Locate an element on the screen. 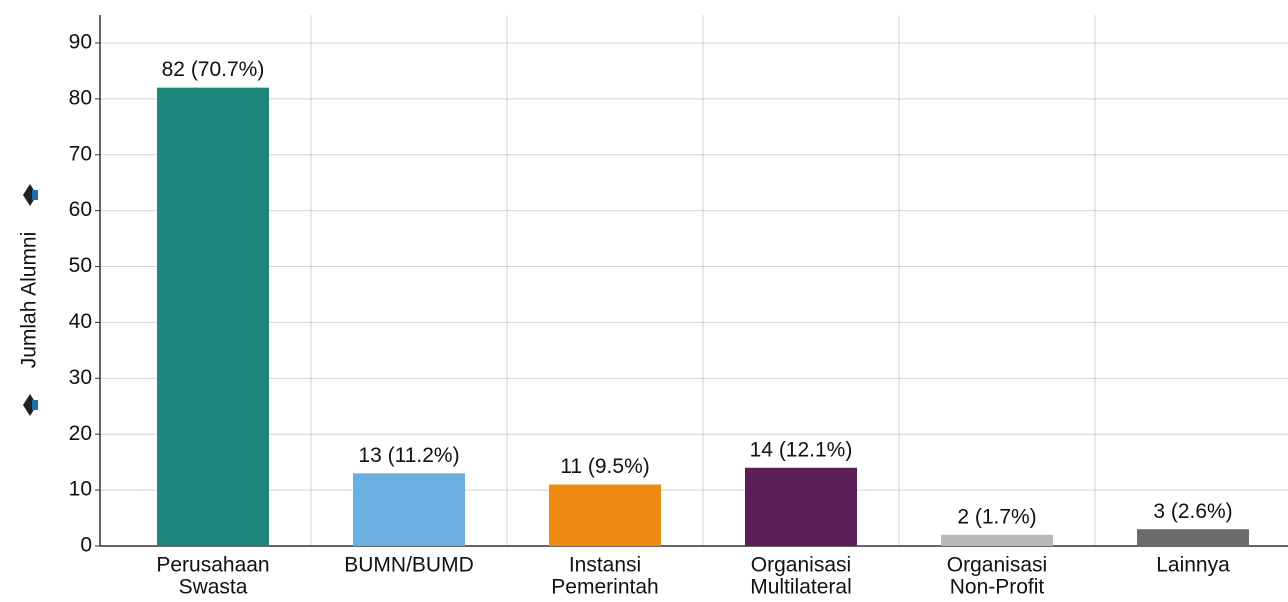 The height and width of the screenshot is (602, 1288). y-tick-label: 80 is located at coordinates (80, 97).